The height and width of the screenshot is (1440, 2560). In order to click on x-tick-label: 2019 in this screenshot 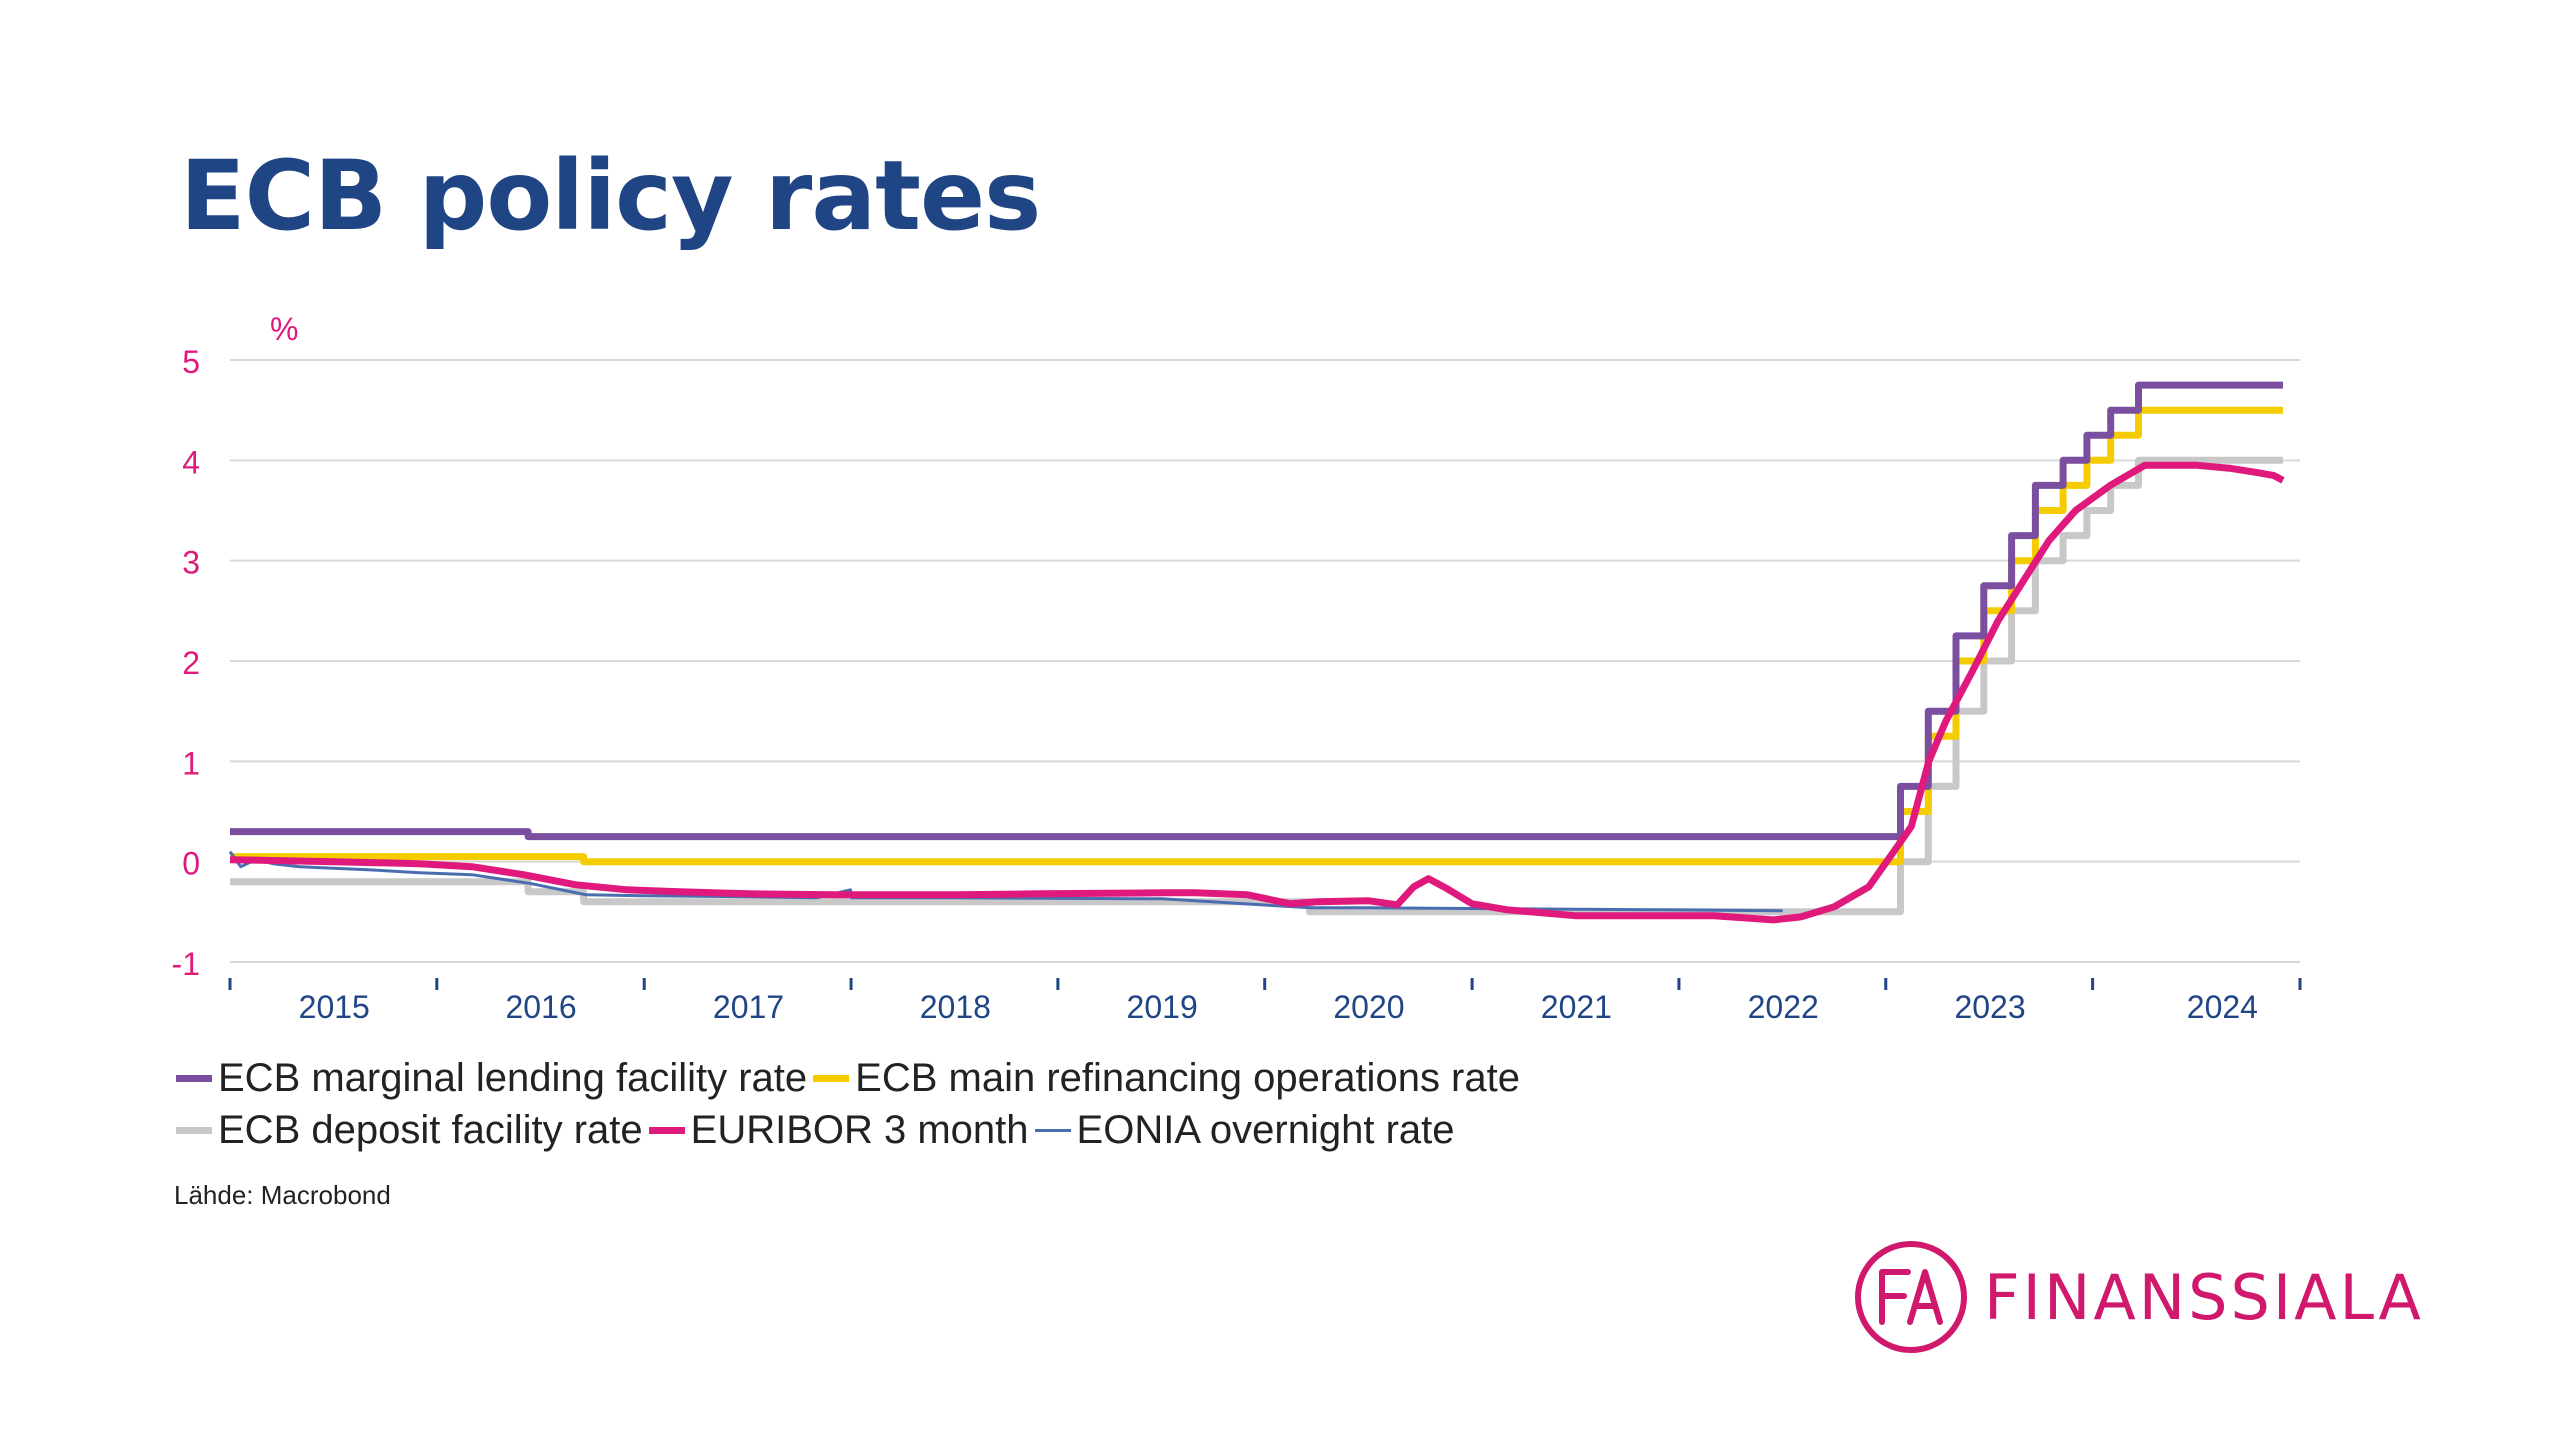, I will do `click(1162, 1007)`.